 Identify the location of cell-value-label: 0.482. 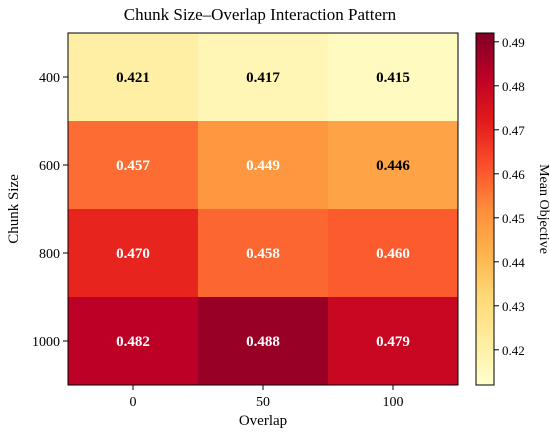
(133, 342).